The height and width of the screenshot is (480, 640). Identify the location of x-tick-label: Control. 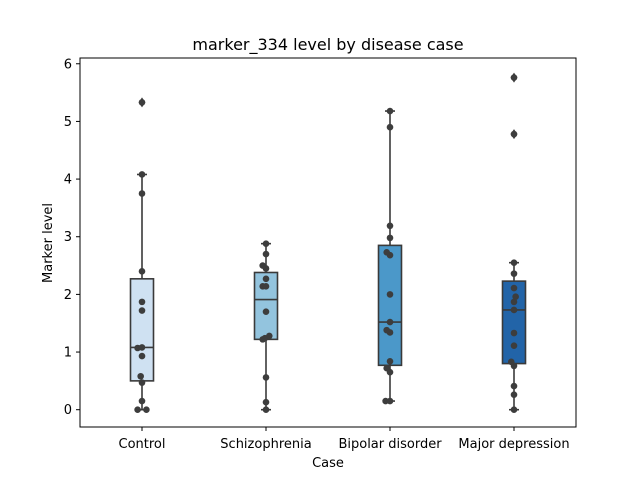
(142, 444).